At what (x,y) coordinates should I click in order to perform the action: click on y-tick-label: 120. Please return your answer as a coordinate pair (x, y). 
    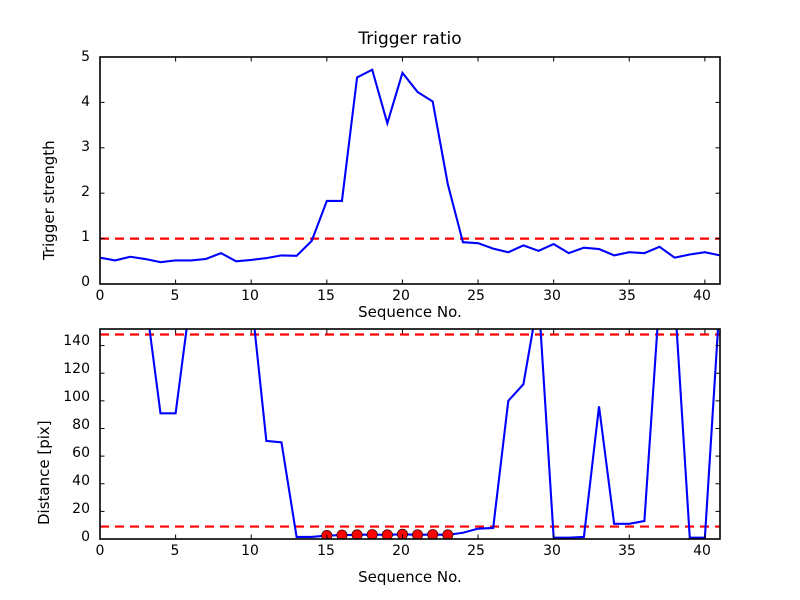
    Looking at the image, I should click on (76, 369).